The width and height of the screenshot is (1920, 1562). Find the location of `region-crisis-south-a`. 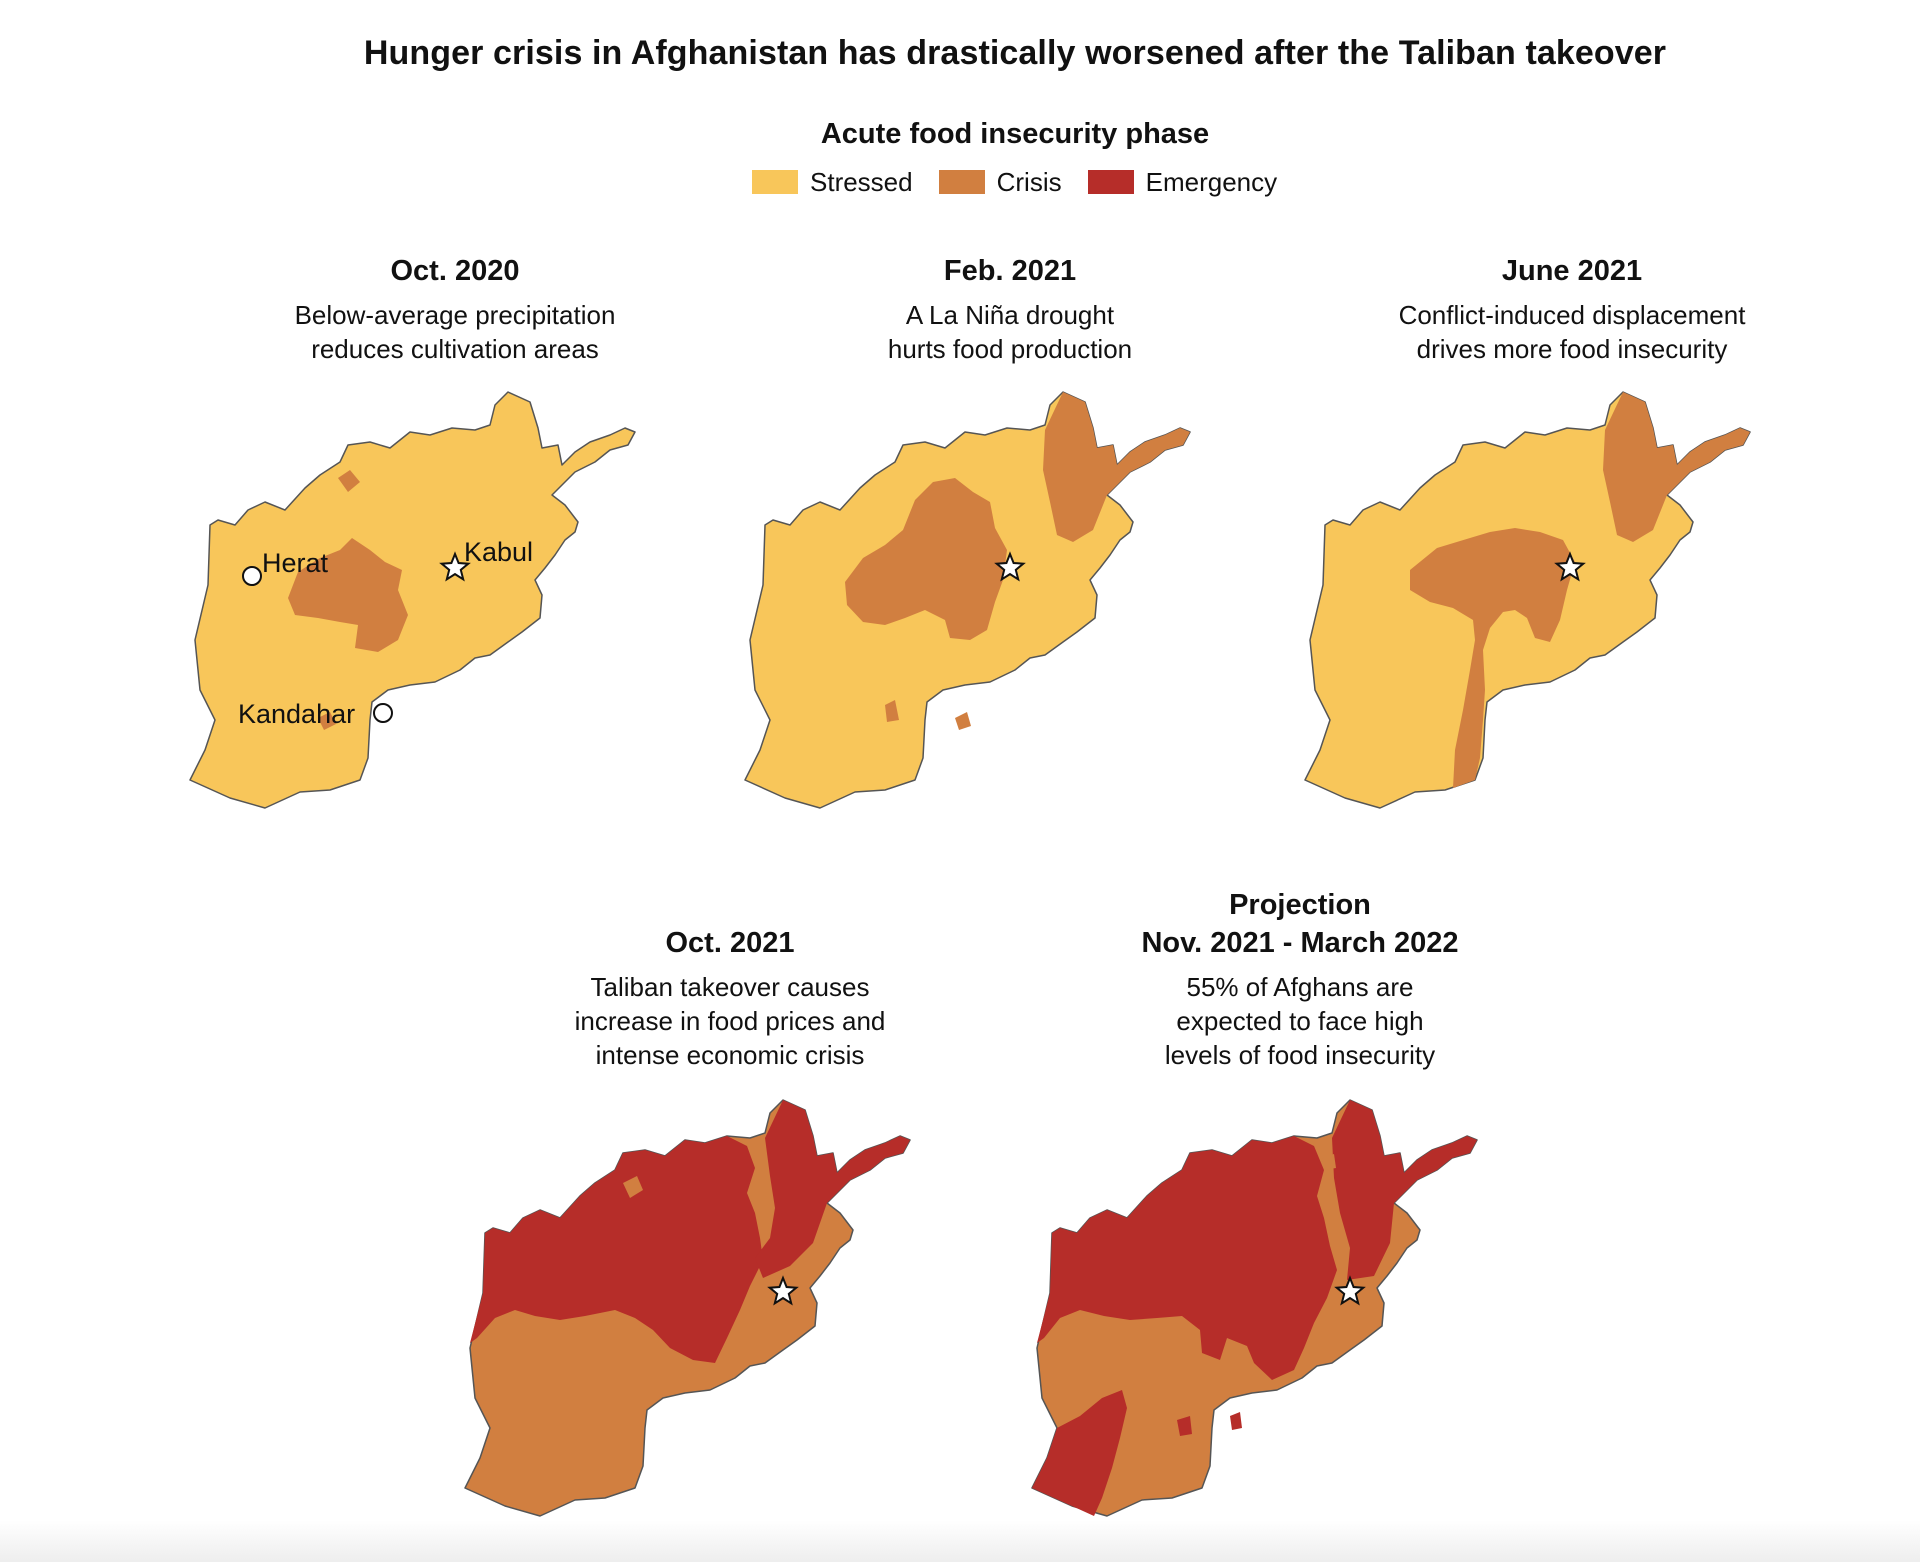

region-crisis-south-a is located at coordinates (892, 711).